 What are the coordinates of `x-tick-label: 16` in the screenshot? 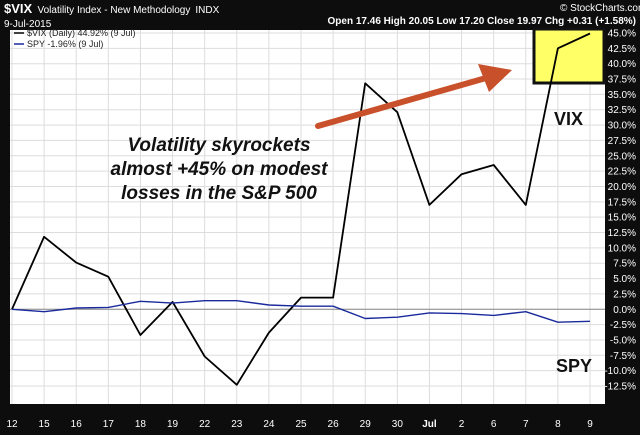 It's located at (77, 424).